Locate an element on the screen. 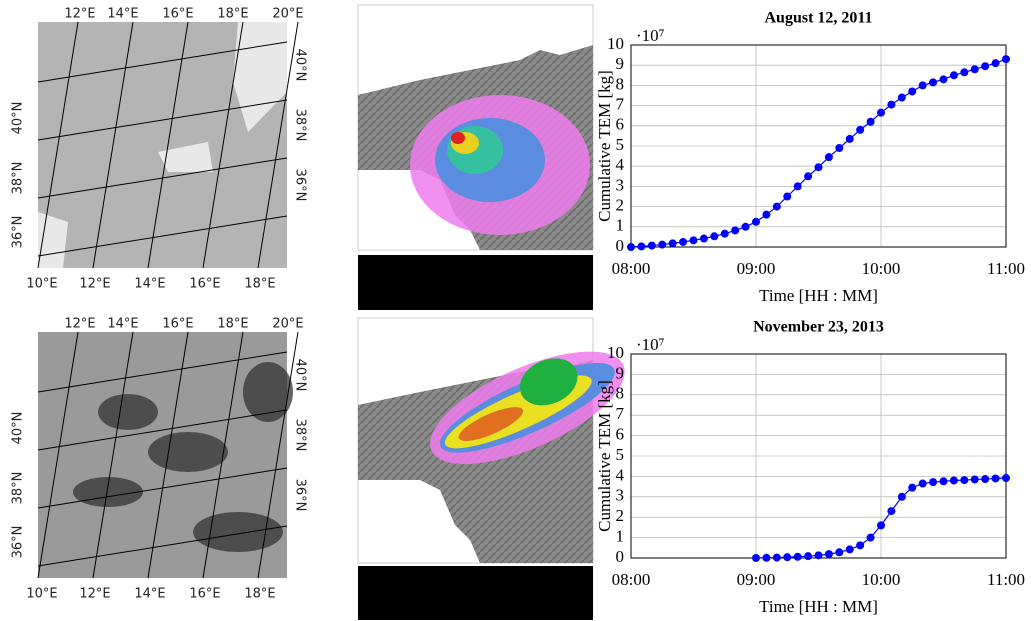 The height and width of the screenshot is (621, 1032). land is located at coordinates (162, 145).